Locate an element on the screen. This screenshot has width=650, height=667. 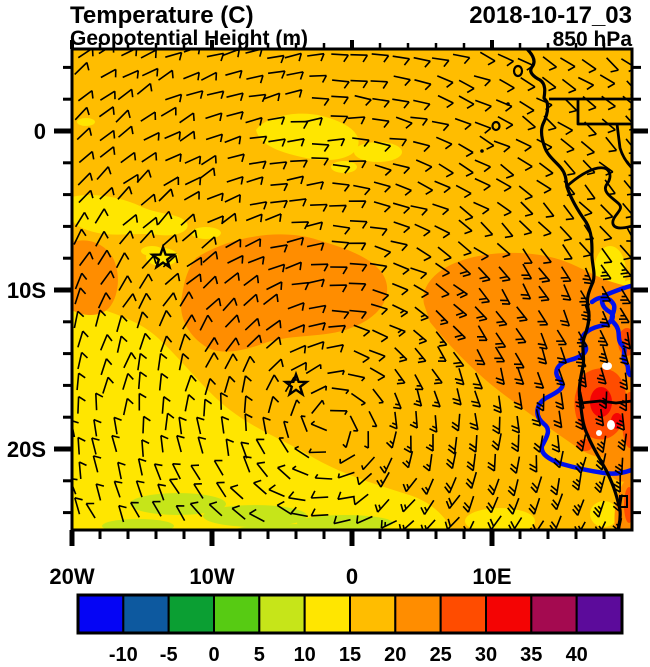
page-title: Temperature (C) is located at coordinates (162, 15).